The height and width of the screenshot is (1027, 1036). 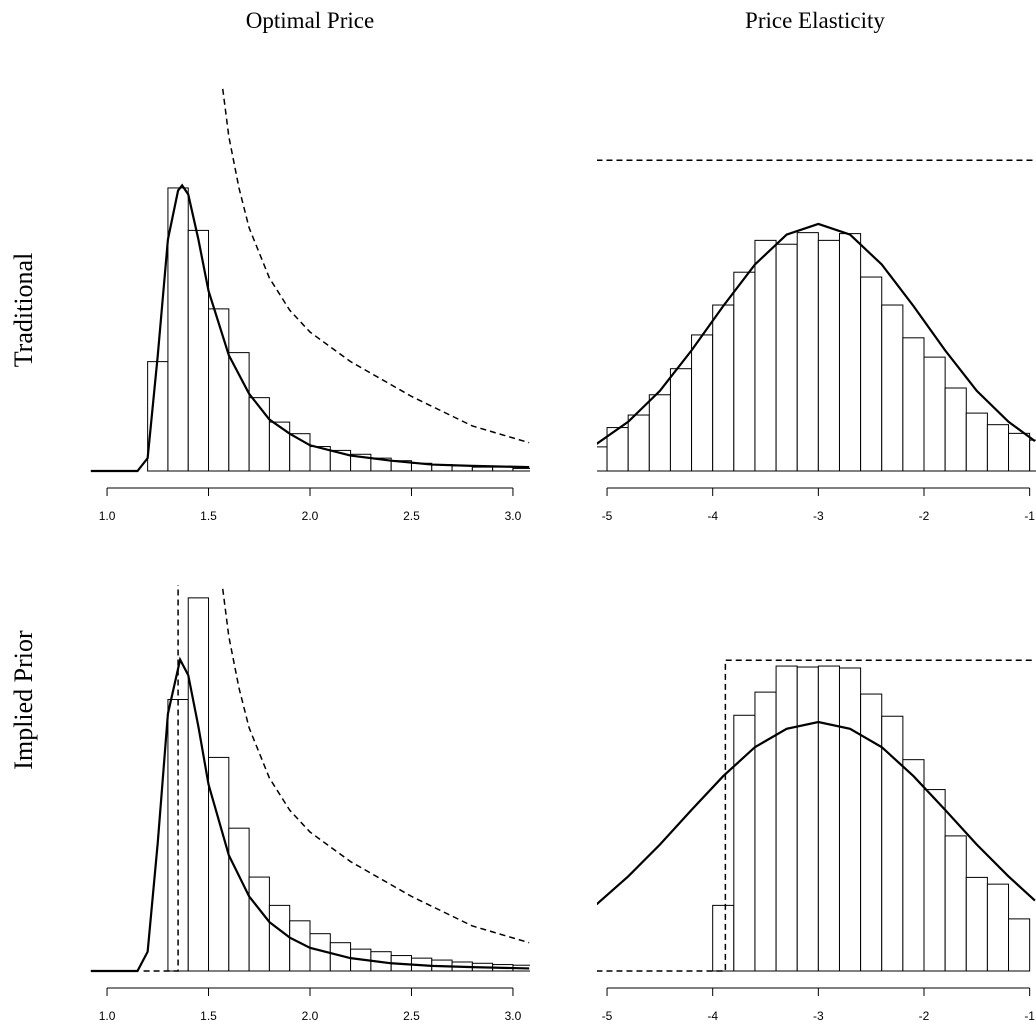 I want to click on column-title: Optimal Price, so click(x=310, y=20).